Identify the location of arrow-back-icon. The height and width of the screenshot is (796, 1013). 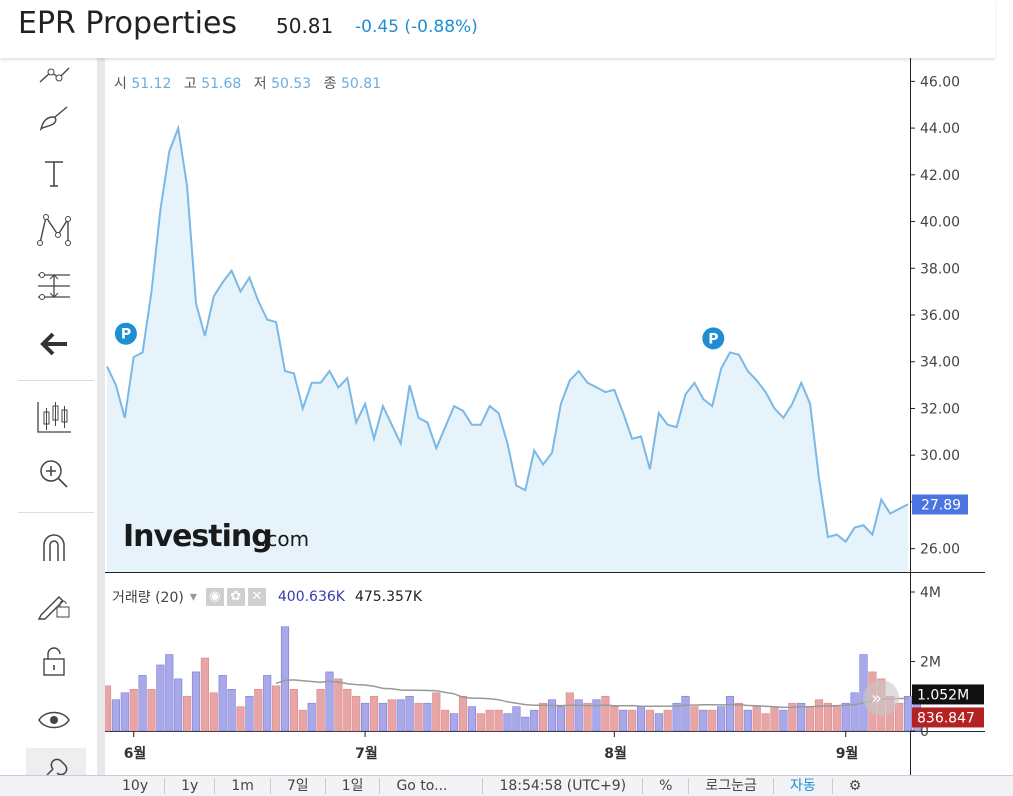
(54, 344).